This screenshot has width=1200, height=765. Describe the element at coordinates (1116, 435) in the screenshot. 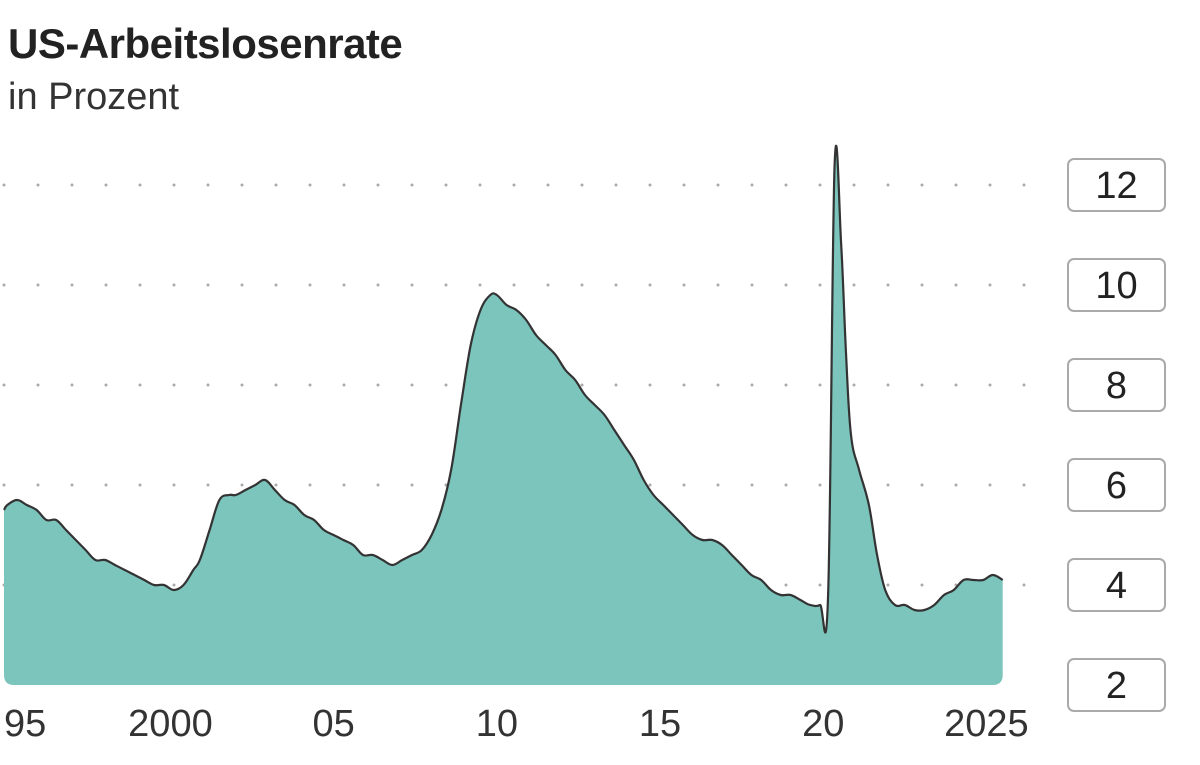

I see `y-axis: 2 4 6 8 10 12` at that location.